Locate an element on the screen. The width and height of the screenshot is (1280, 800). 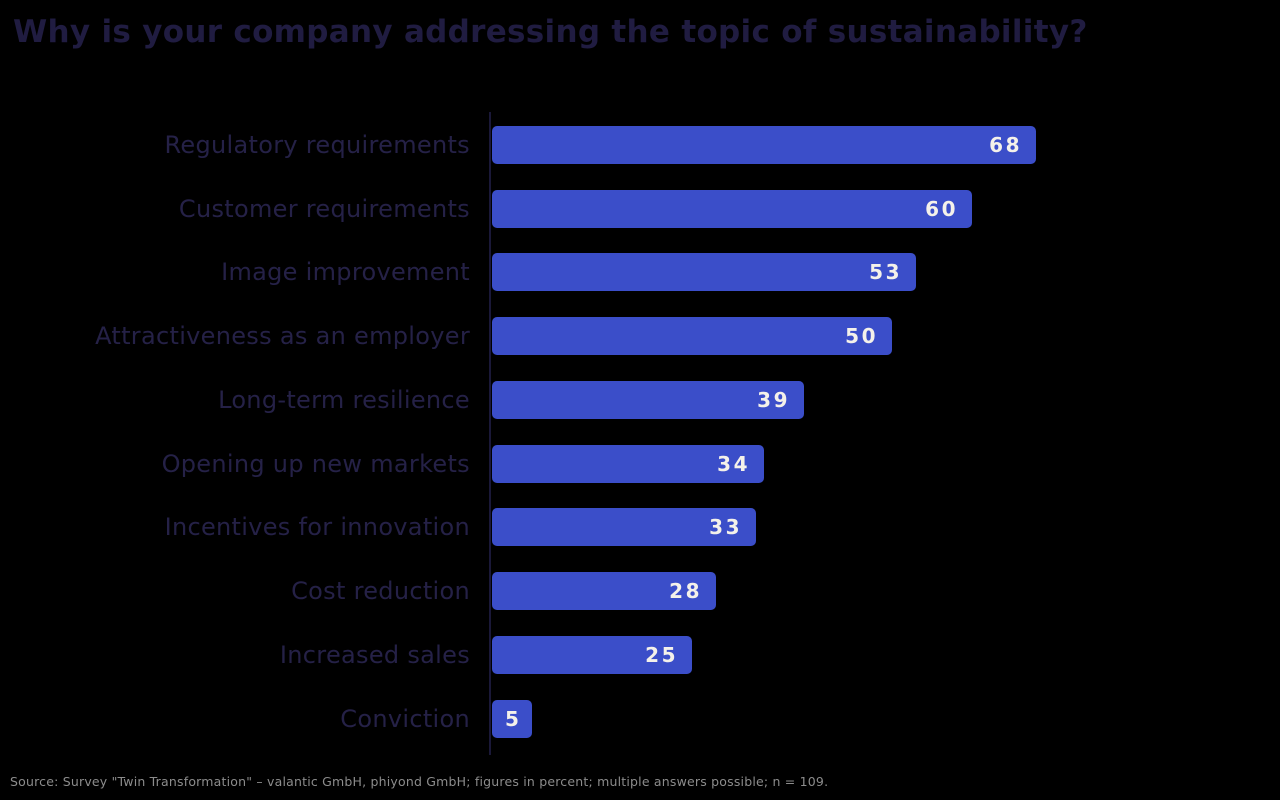
bar-track: 53 is located at coordinates (886, 272).